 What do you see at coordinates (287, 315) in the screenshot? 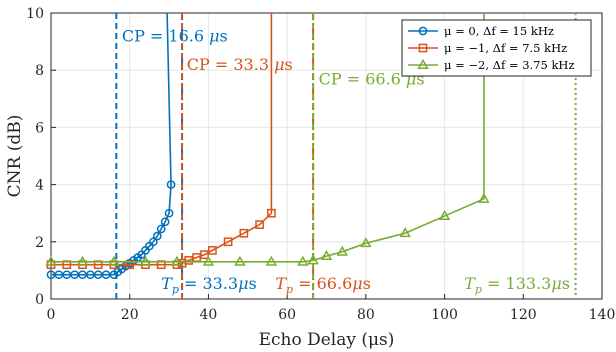
I see `x-tick-label: 60` at bounding box center [287, 315].